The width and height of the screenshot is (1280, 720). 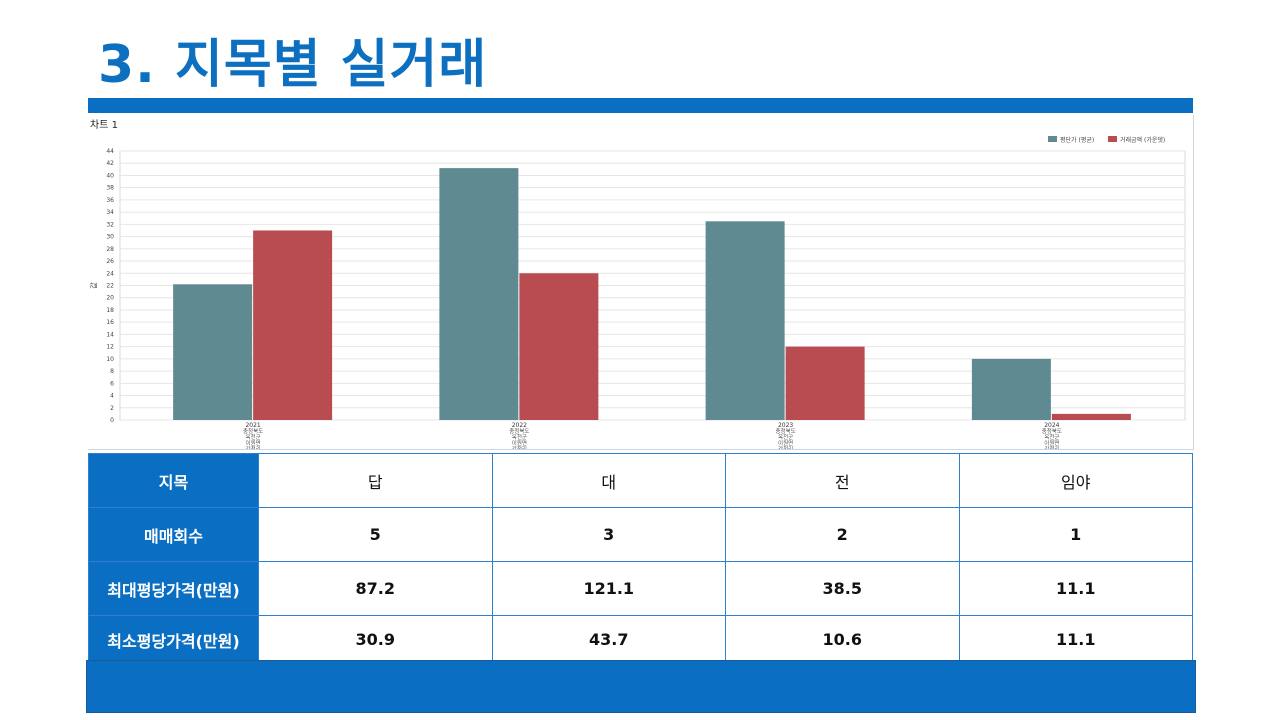 I want to click on x-tick-label: 2021, so click(x=252, y=425).